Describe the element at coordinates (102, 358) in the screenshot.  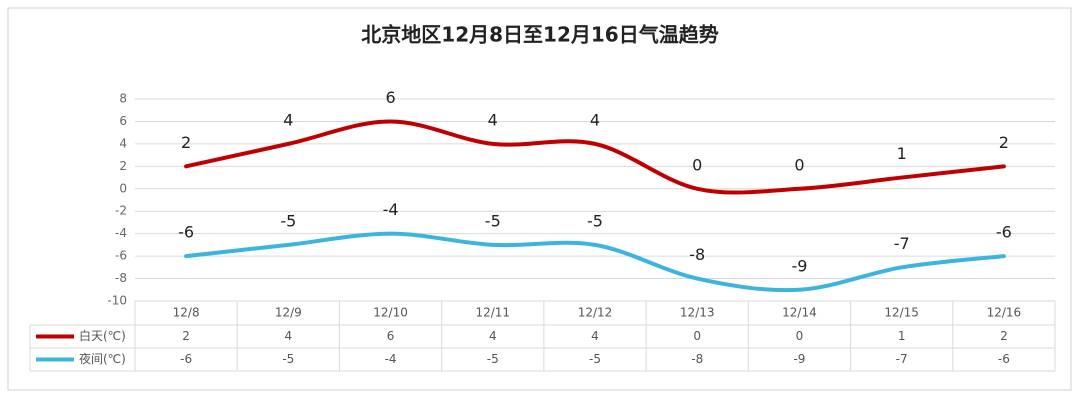
I see `legend-label: 夜间(℃)` at that location.